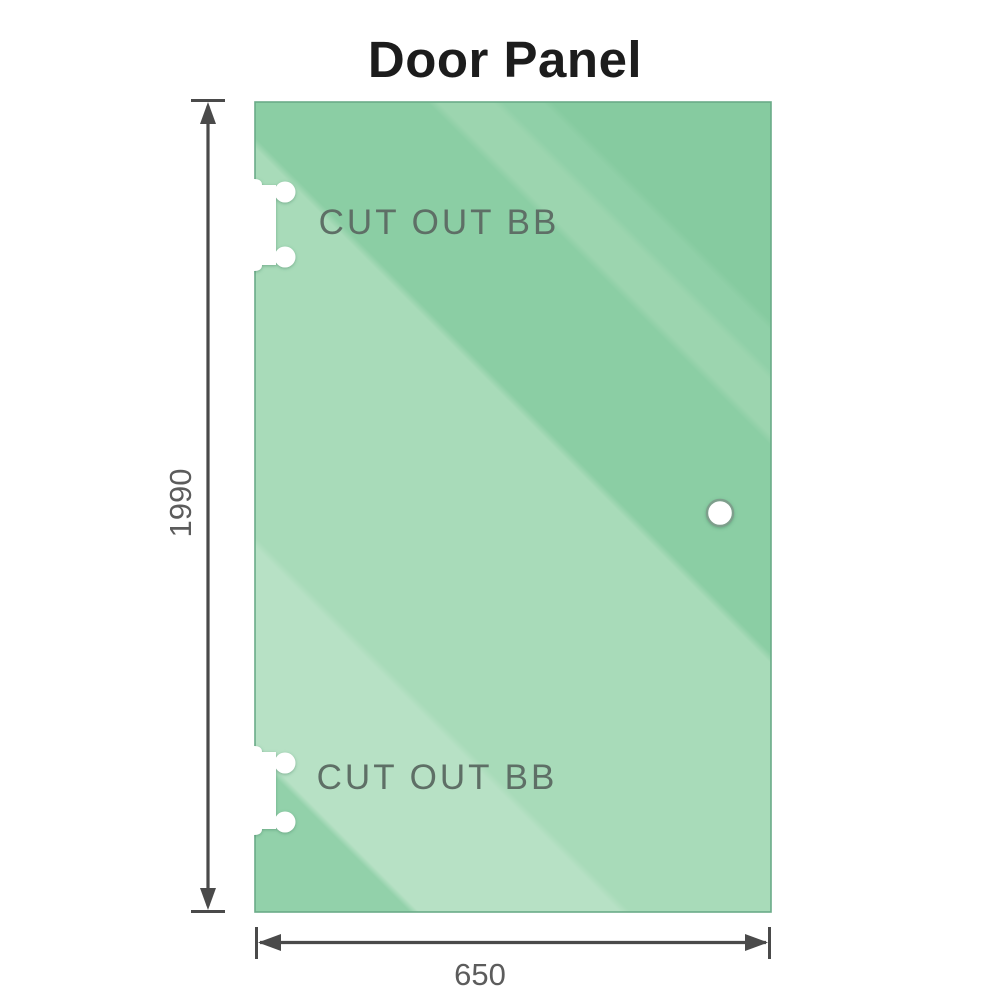  I want to click on cutout-label-bottom: CUT OUT BB, so click(437, 777).